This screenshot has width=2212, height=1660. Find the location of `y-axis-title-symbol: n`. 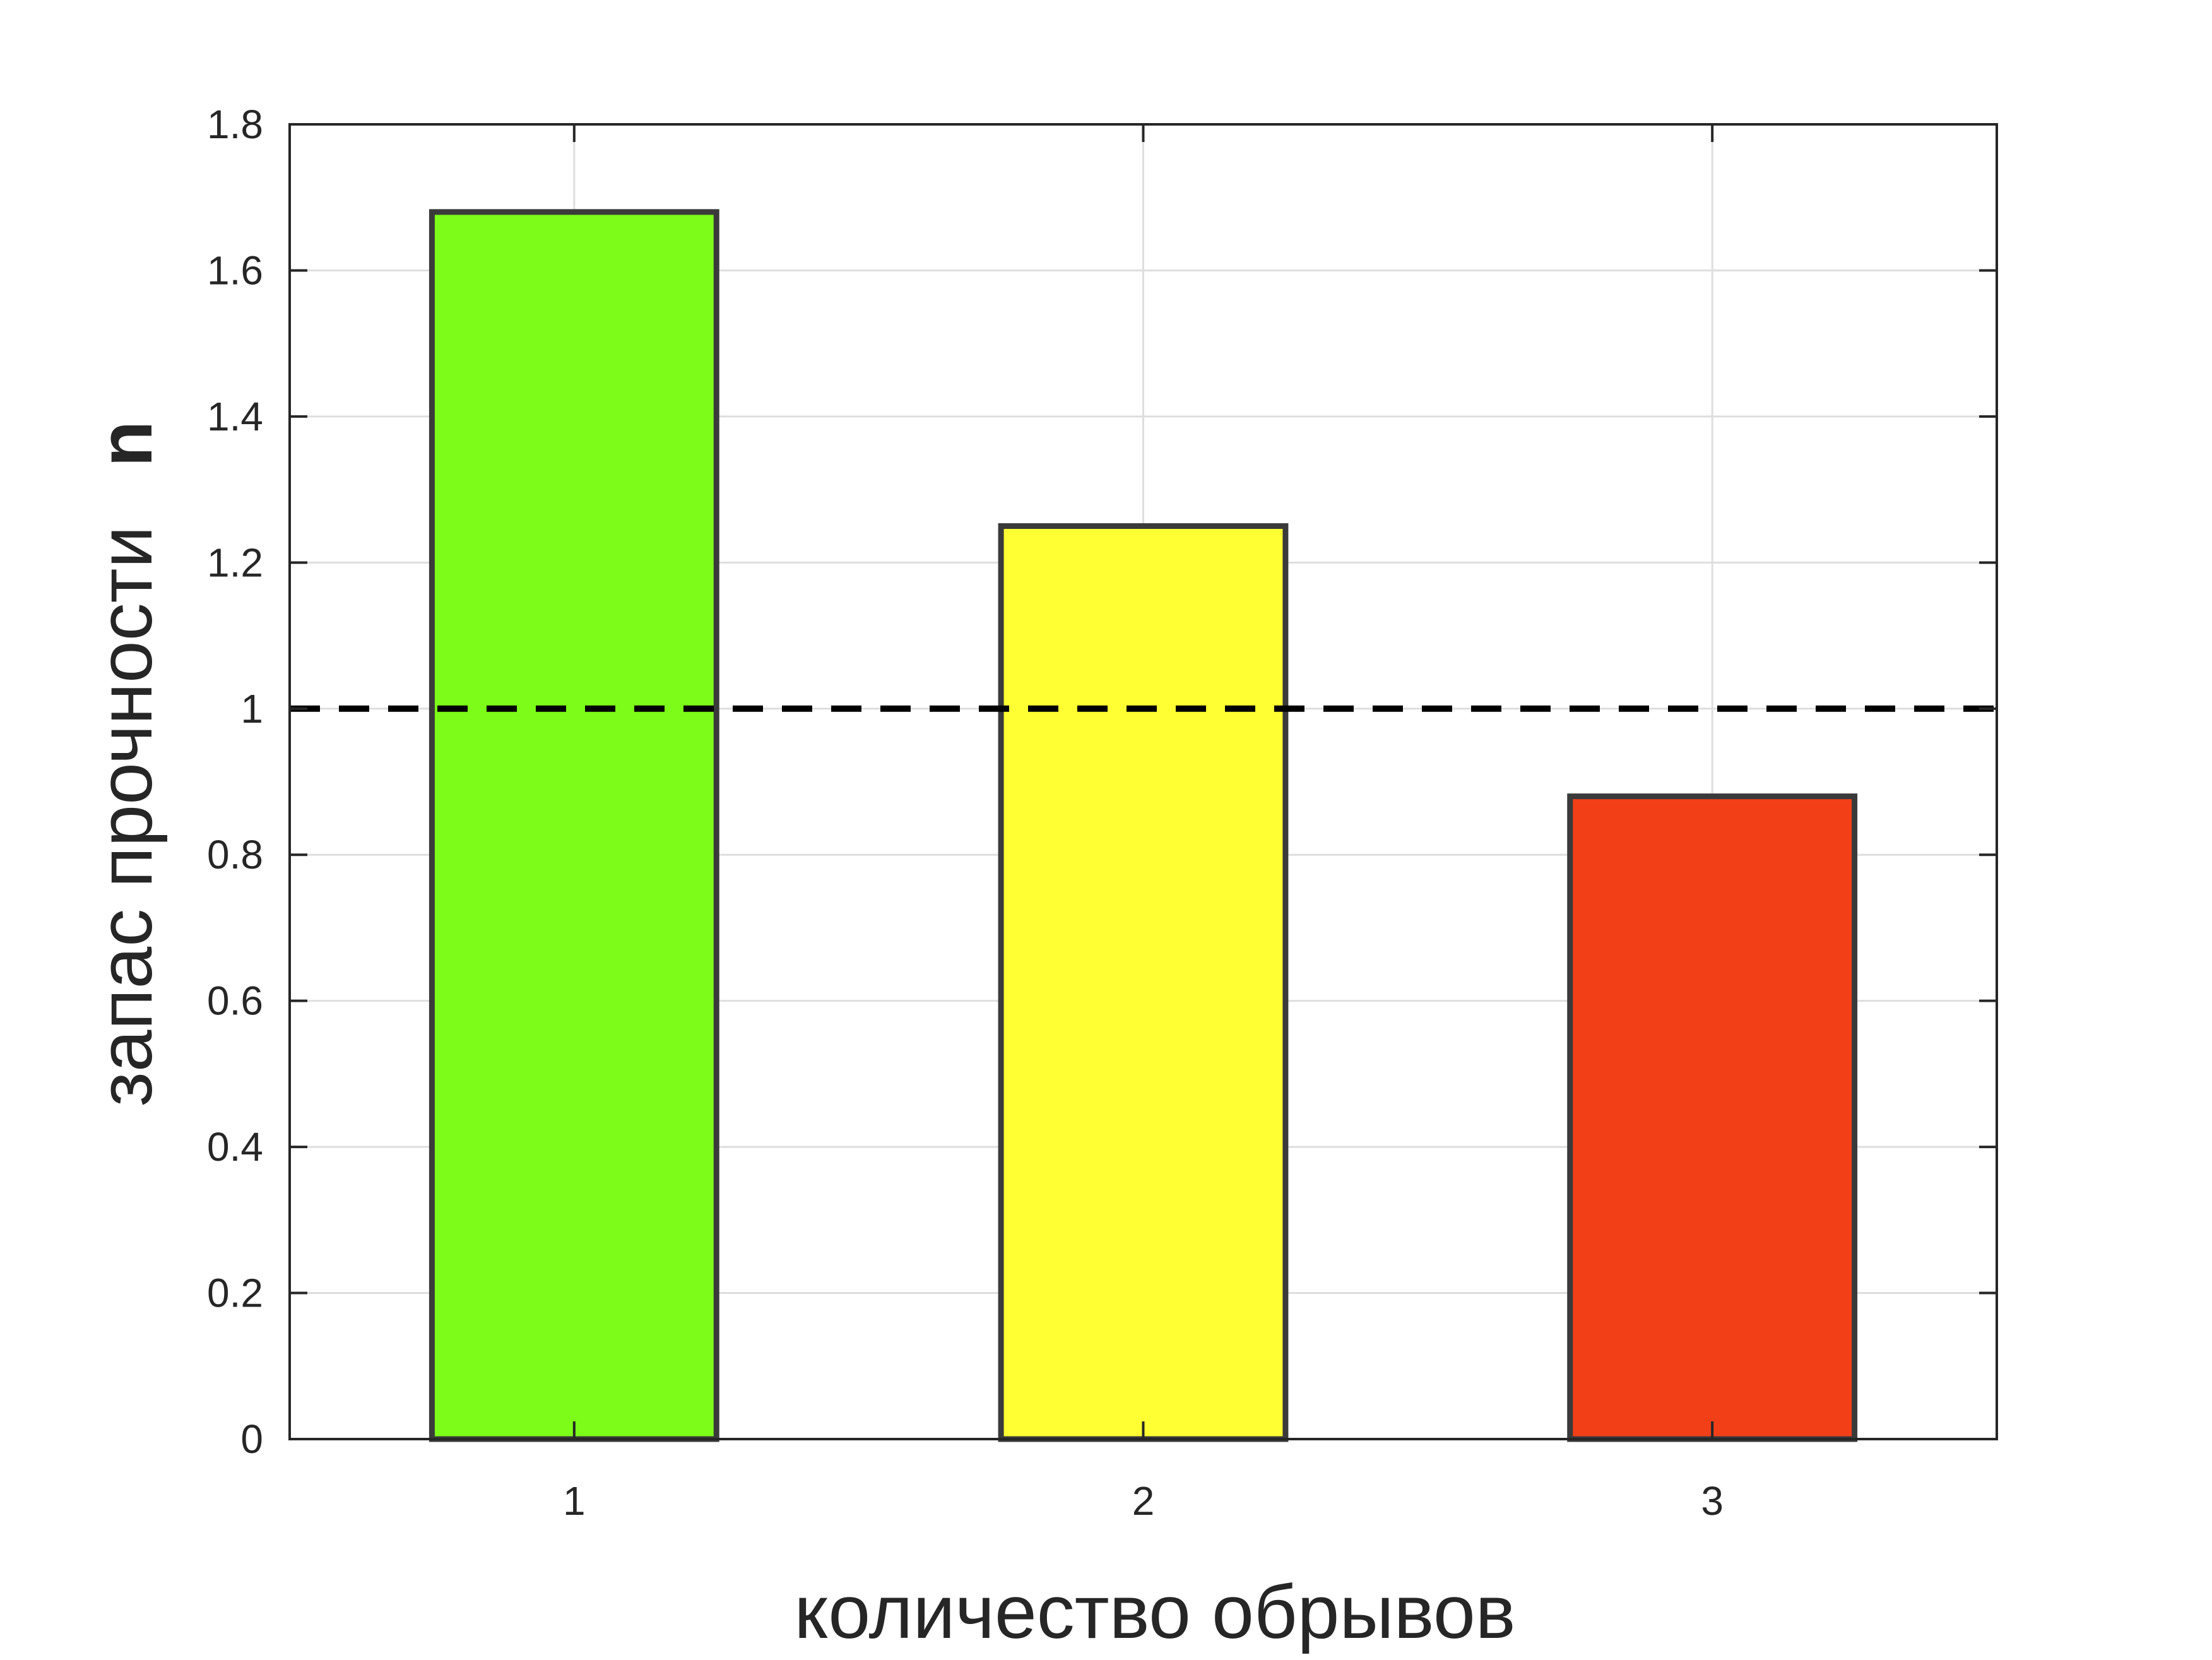

y-axis-title-symbol: n is located at coordinates (125, 444).